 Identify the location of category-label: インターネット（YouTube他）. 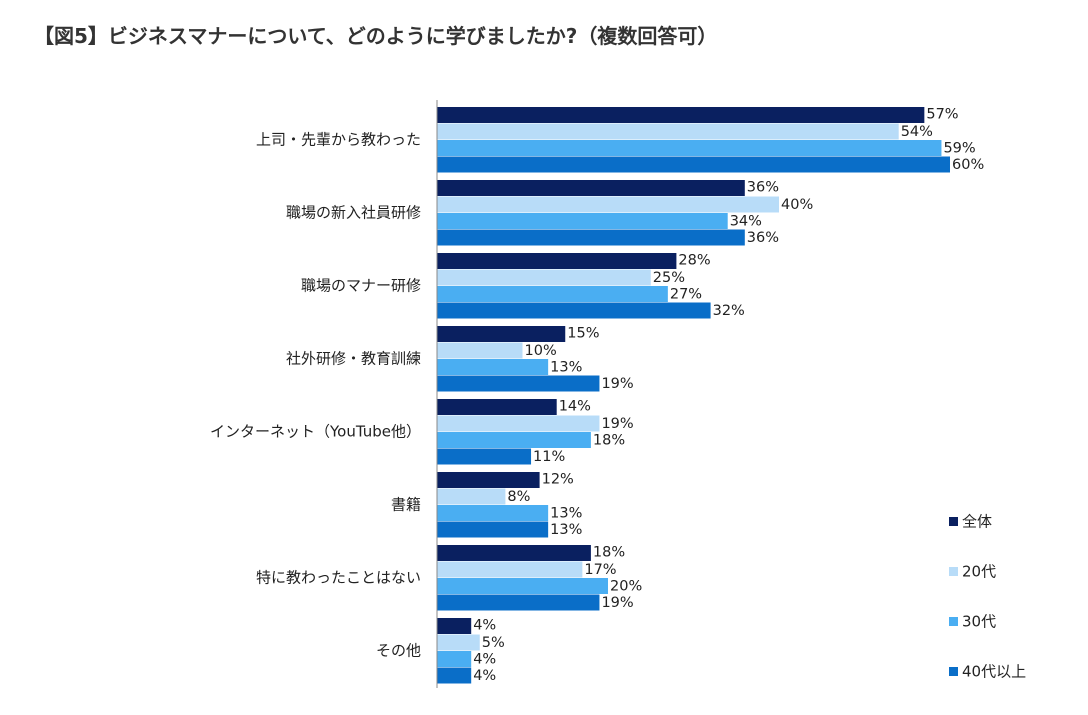
(315, 432).